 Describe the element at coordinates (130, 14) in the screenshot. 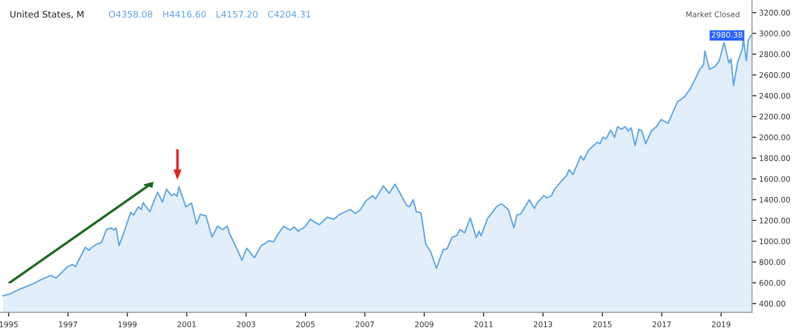

I see `annotation: O4358.08` at that location.